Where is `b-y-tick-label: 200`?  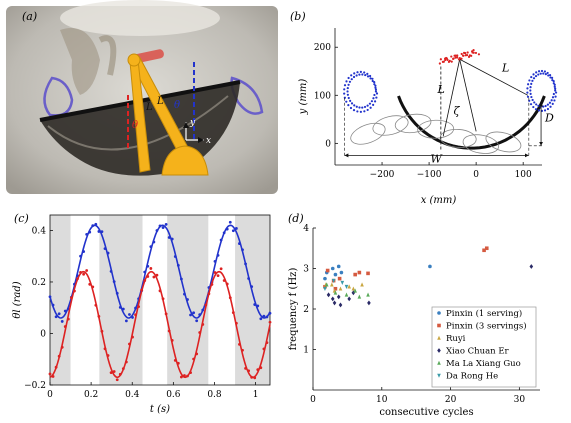
b-y-tick-label: 200 is located at coordinates (322, 48).